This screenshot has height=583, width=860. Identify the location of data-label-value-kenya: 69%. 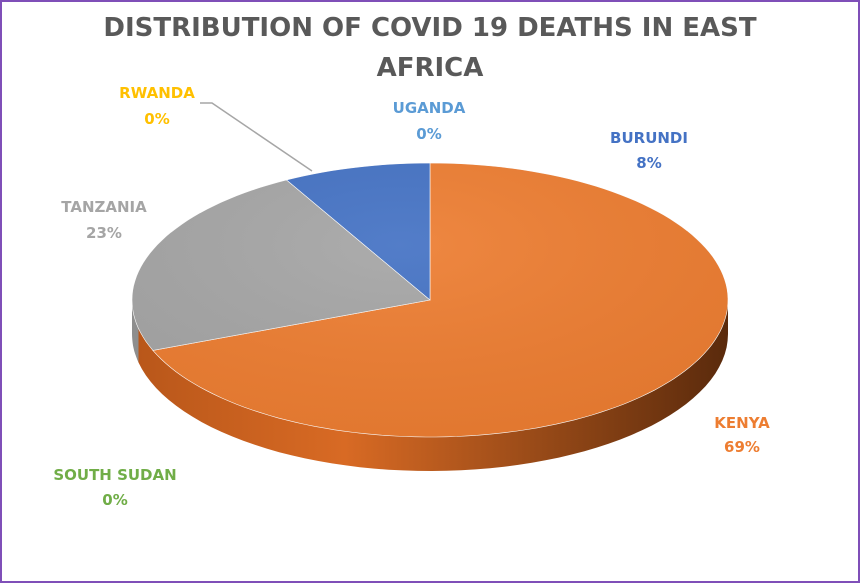
(742, 447).